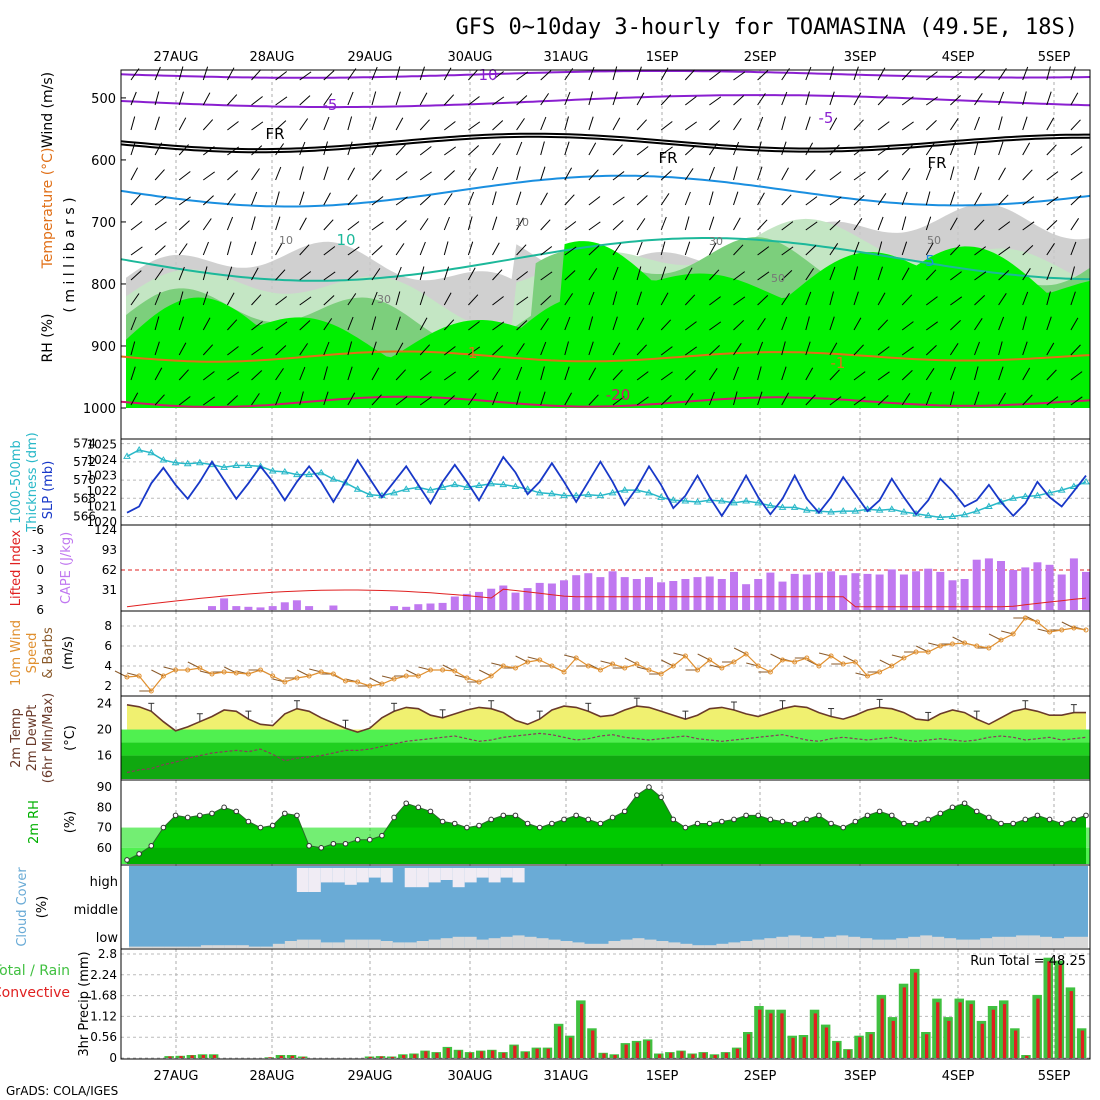 This screenshot has width=1100, height=1100. I want to click on date-label-bottom: 27AUG, so click(175, 1076).